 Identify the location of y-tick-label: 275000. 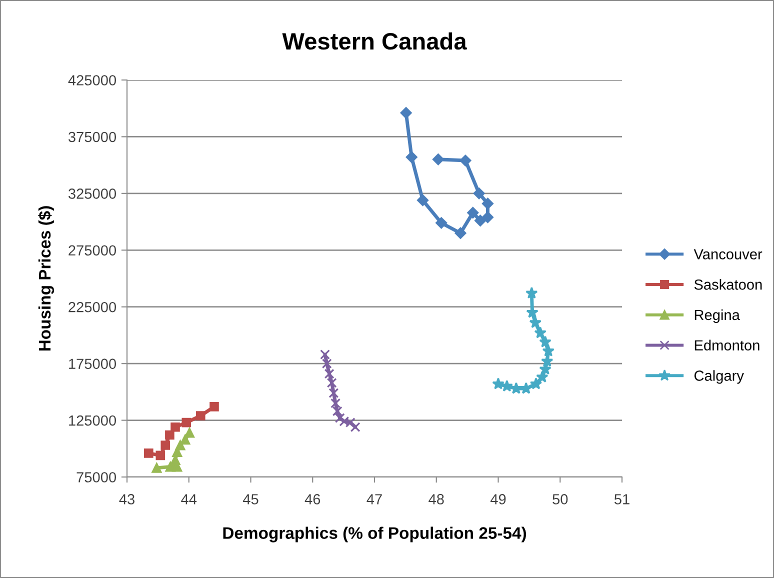
(92, 250).